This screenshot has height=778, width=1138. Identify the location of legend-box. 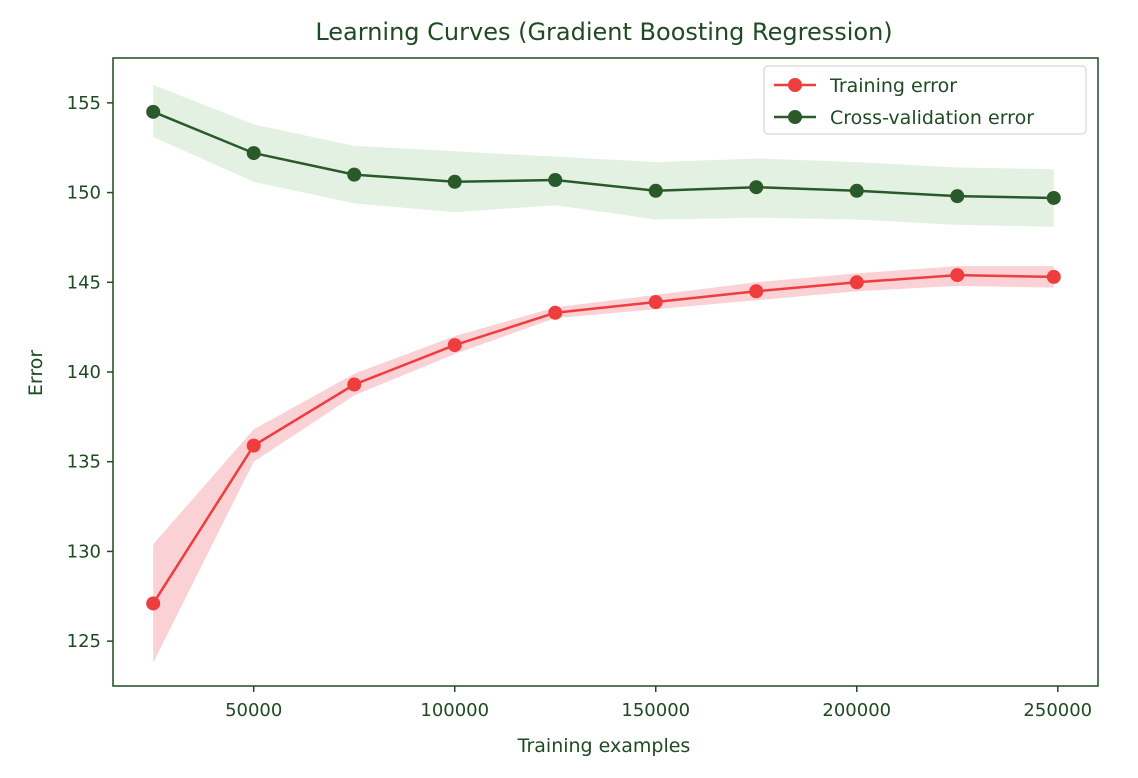
(925, 100).